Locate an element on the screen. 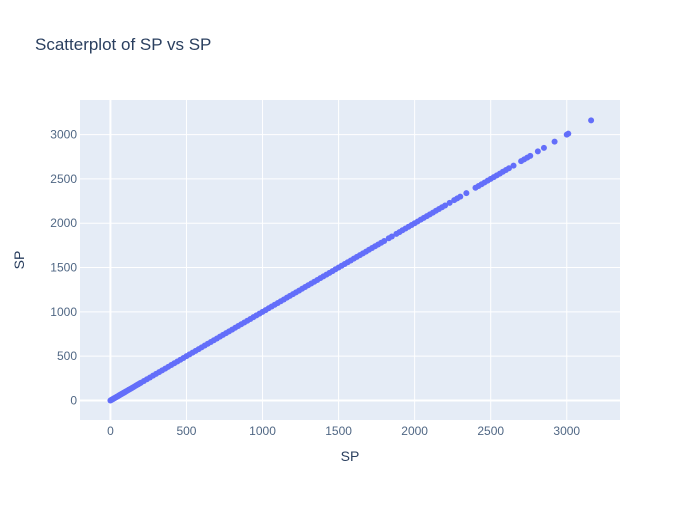 This screenshot has height=505, width=700. y-tick-label: 2000 is located at coordinates (63, 223).